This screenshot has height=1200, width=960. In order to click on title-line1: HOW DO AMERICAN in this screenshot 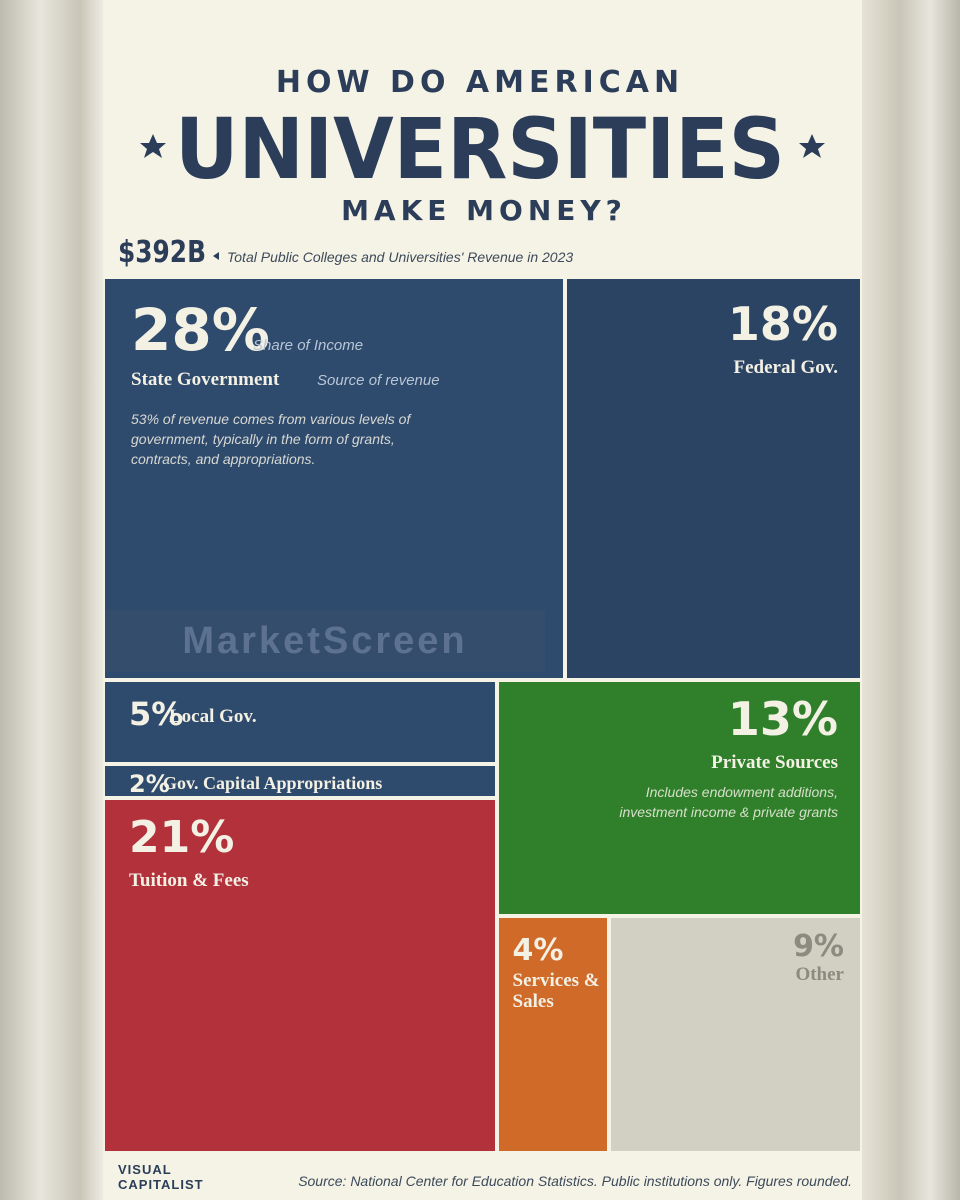, I will do `click(480, 82)`.